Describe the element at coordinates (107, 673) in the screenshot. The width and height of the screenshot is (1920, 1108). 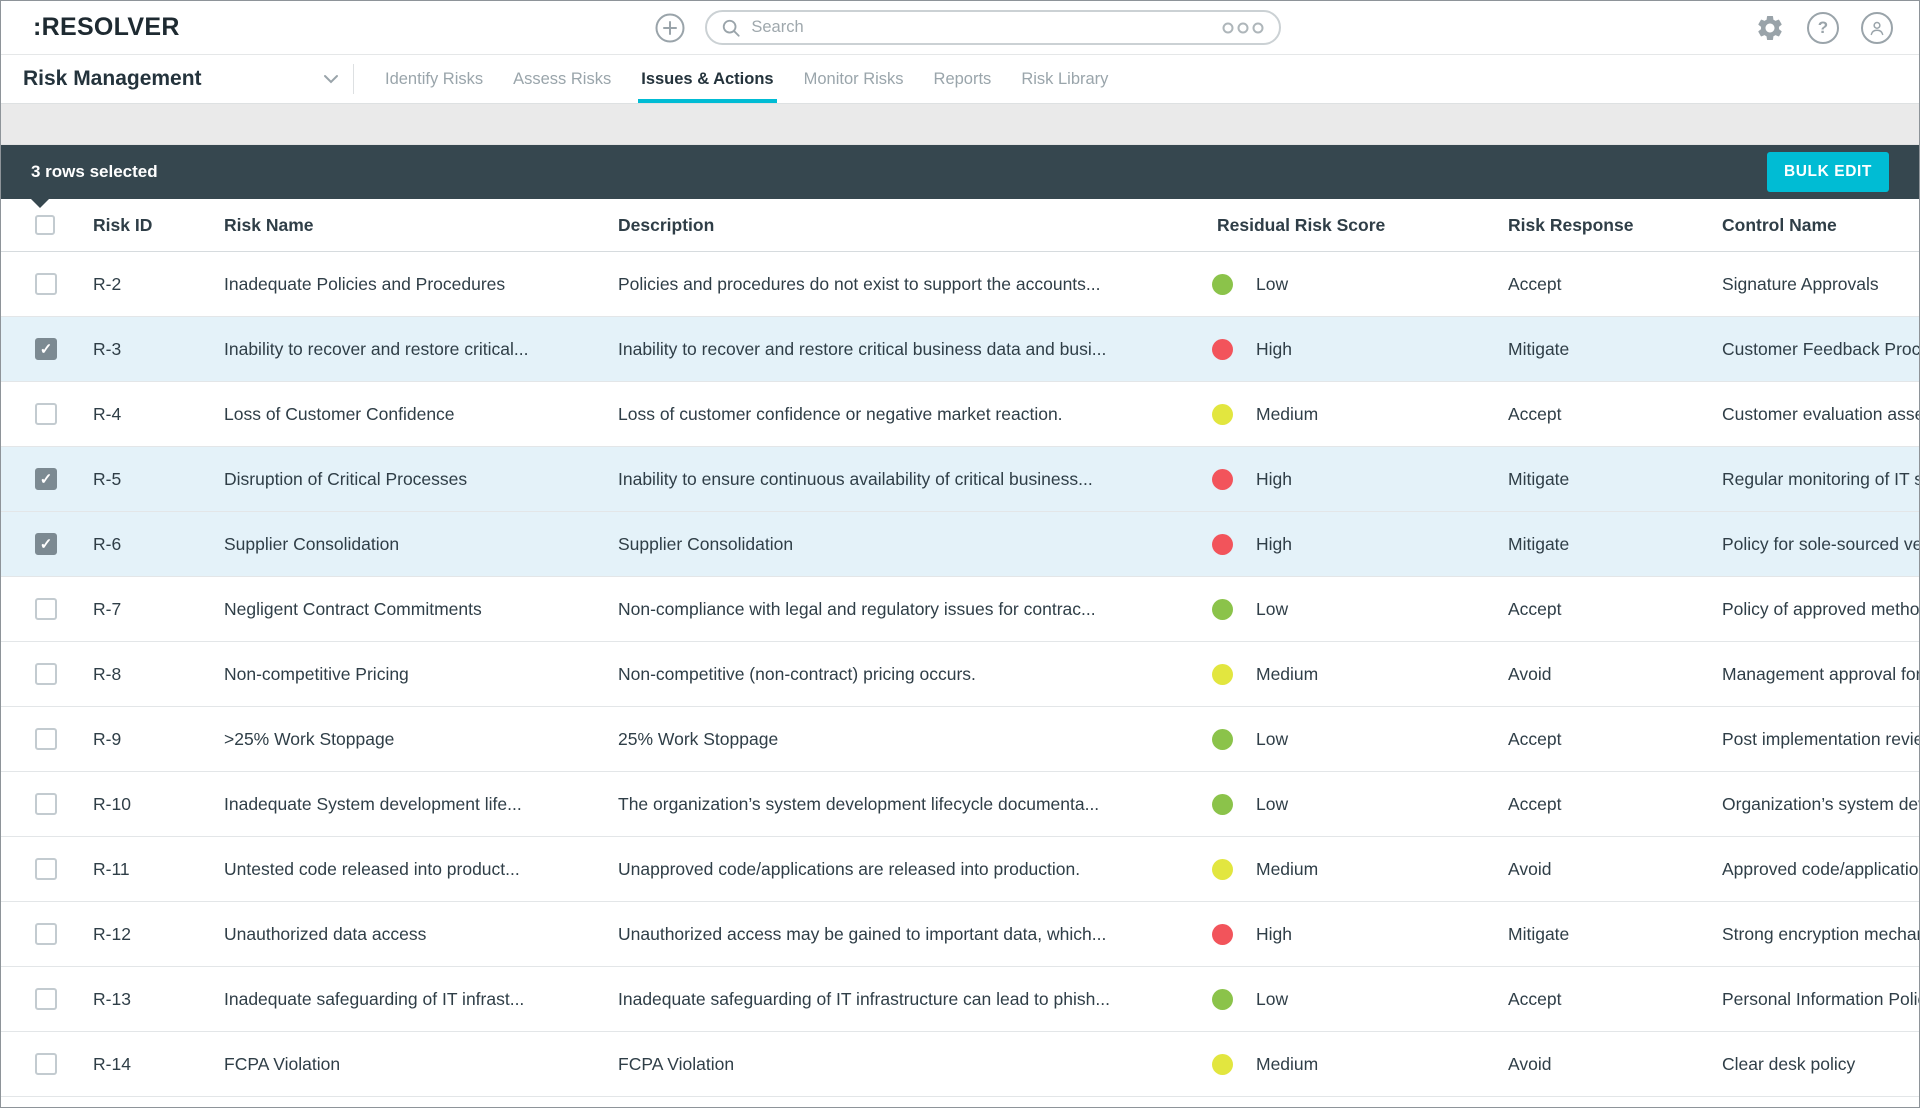
I see `cell-risk-id: R-8` at that location.